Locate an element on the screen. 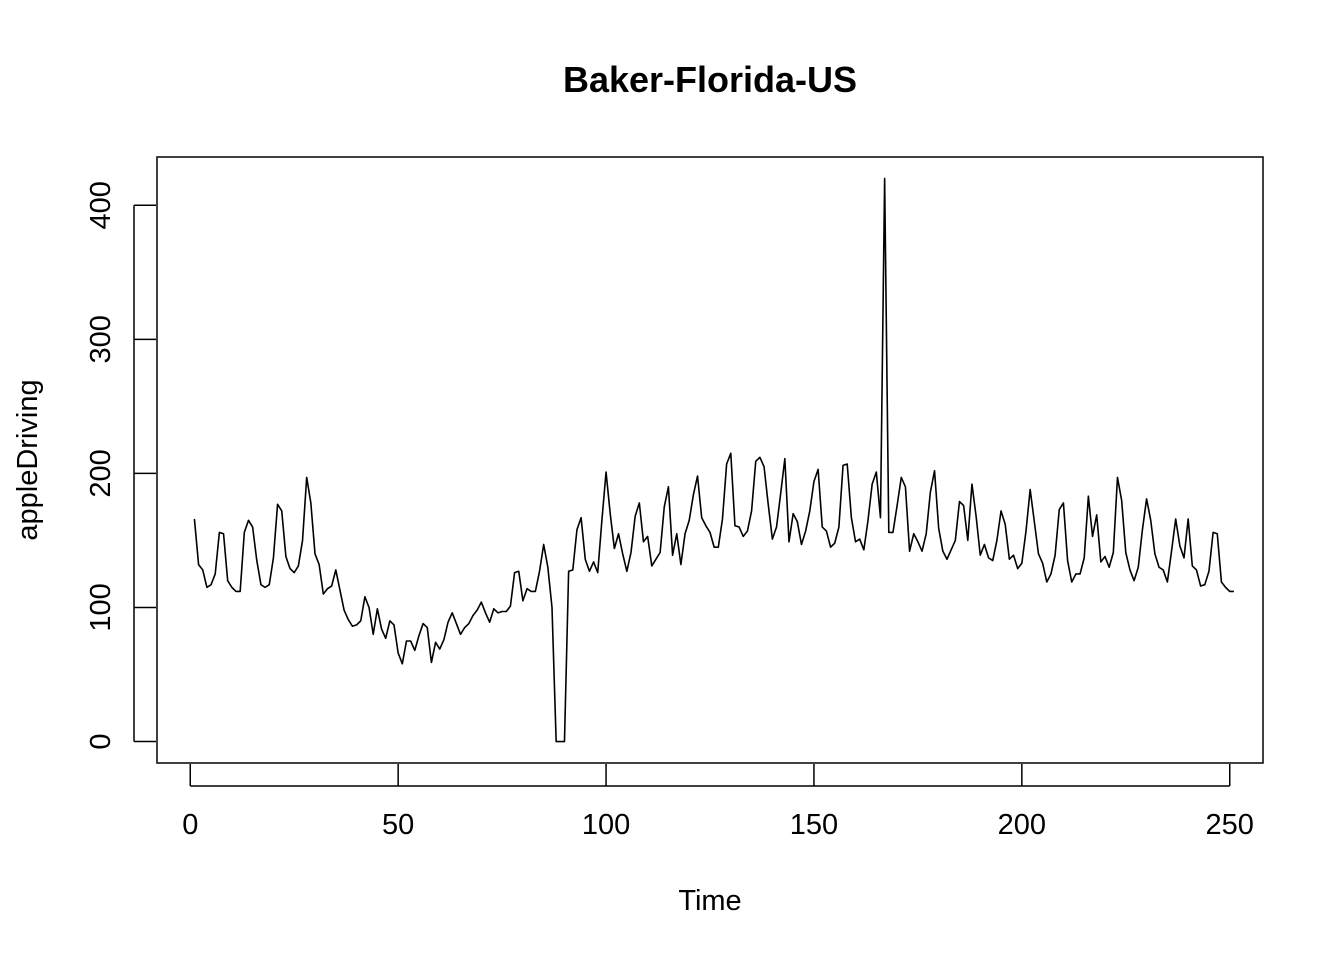 The width and height of the screenshot is (1344, 960). x-tick-label: 200 is located at coordinates (1022, 825).